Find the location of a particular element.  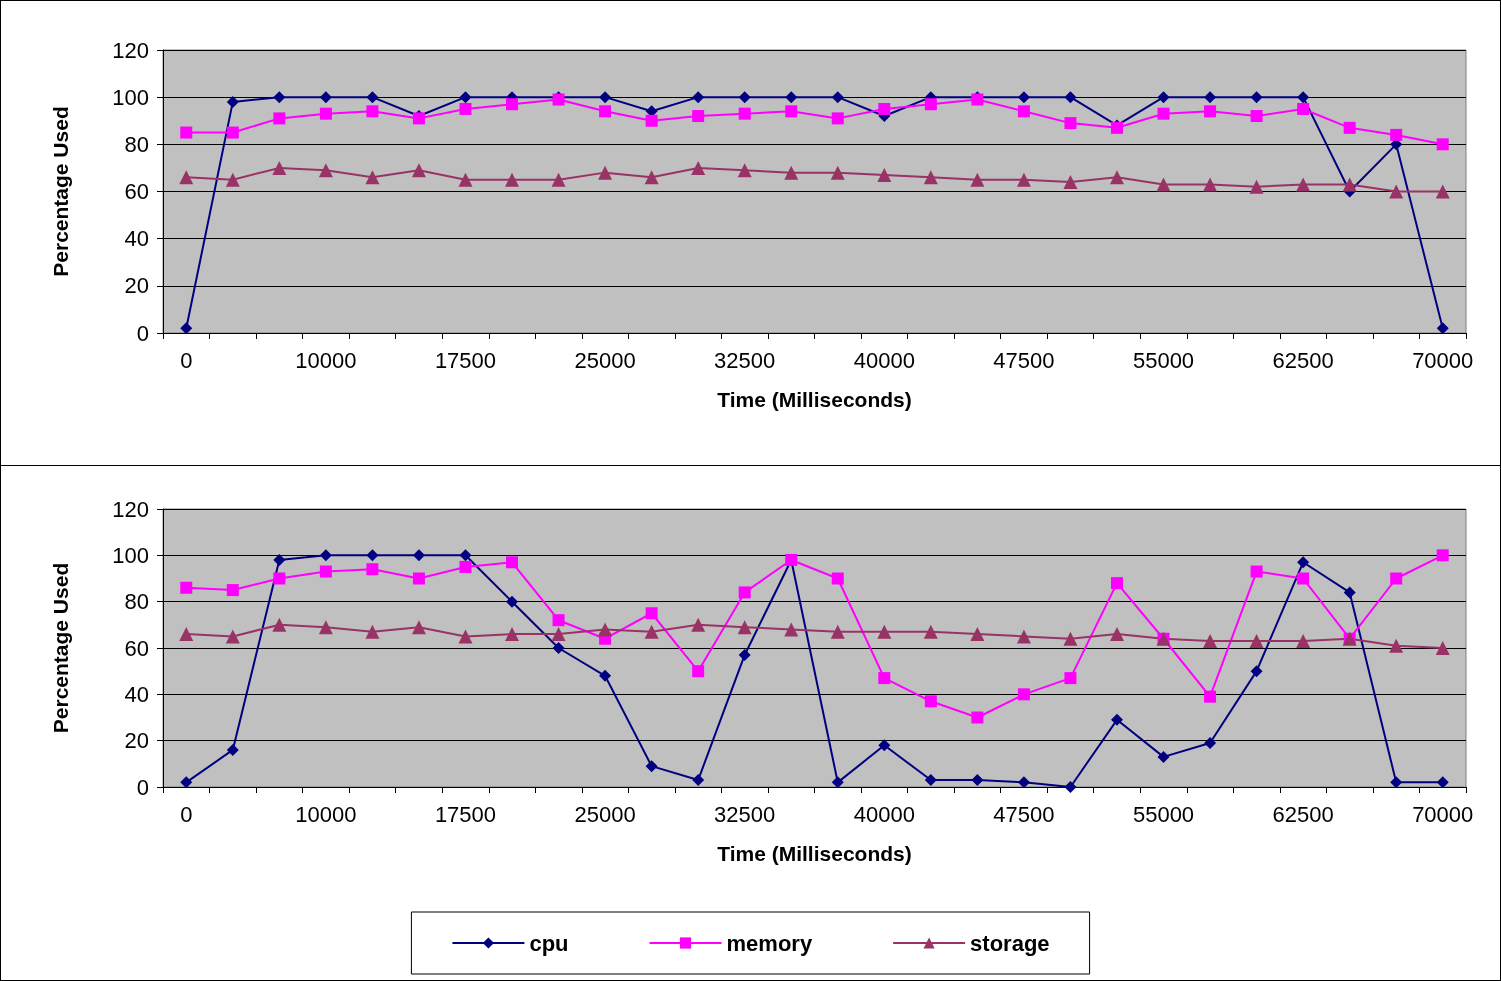

x-tick-label: 25000 is located at coordinates (605, 360).